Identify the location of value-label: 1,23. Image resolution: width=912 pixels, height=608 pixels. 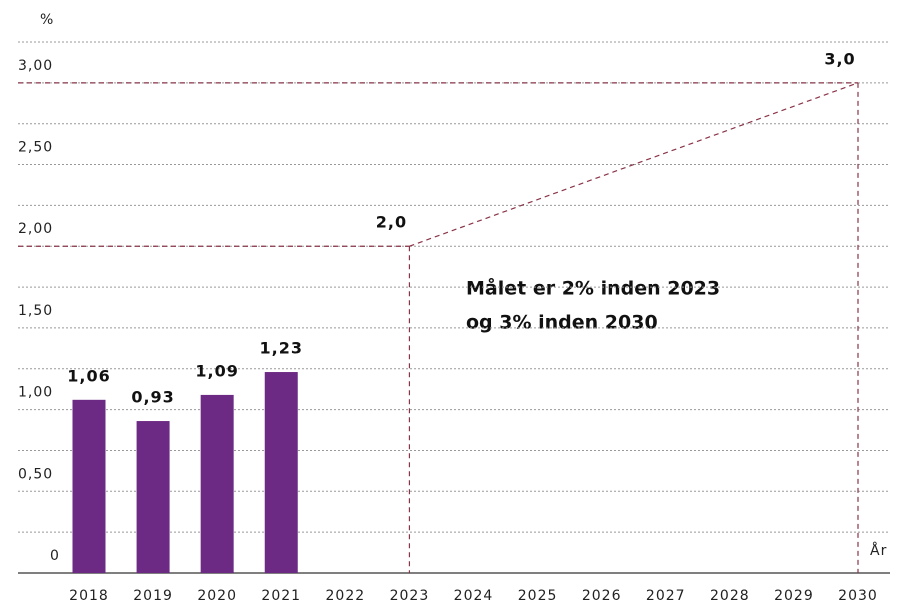
(281, 348).